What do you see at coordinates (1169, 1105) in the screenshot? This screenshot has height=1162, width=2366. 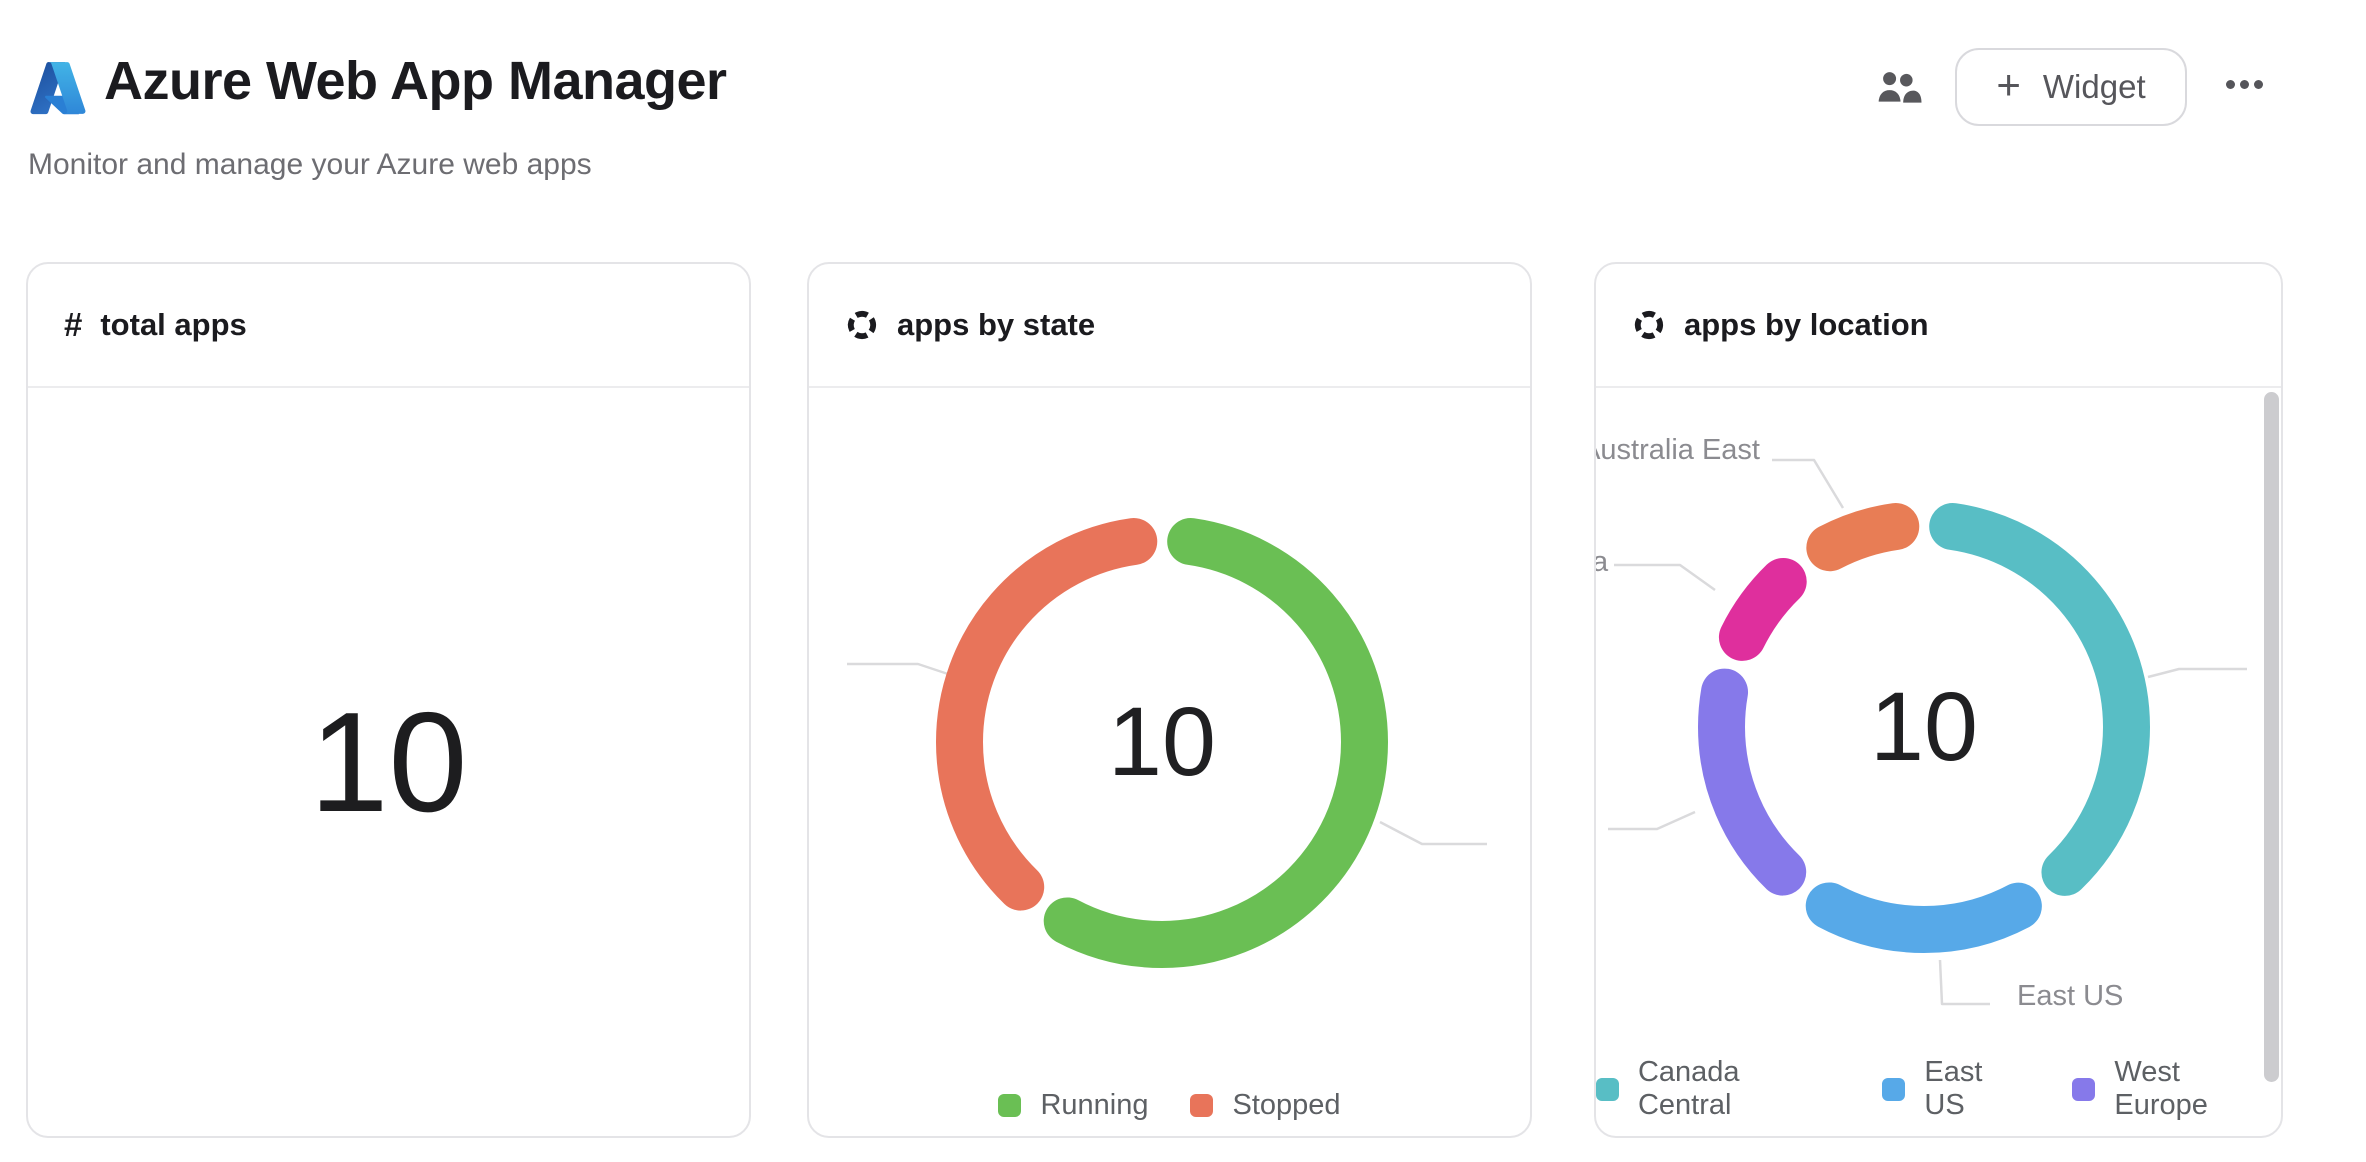 I see `apps-by-state-legend: Running Stopped` at bounding box center [1169, 1105].